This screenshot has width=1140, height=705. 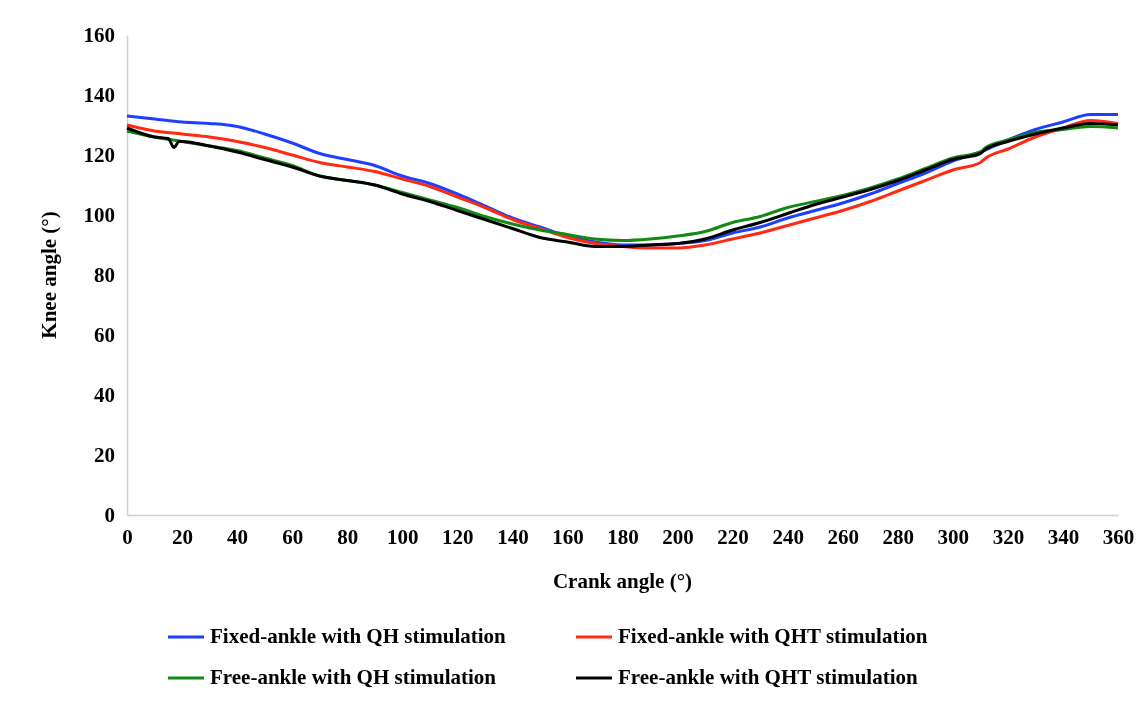 What do you see at coordinates (238, 536) in the screenshot?
I see `x-tick-label: 40` at bounding box center [238, 536].